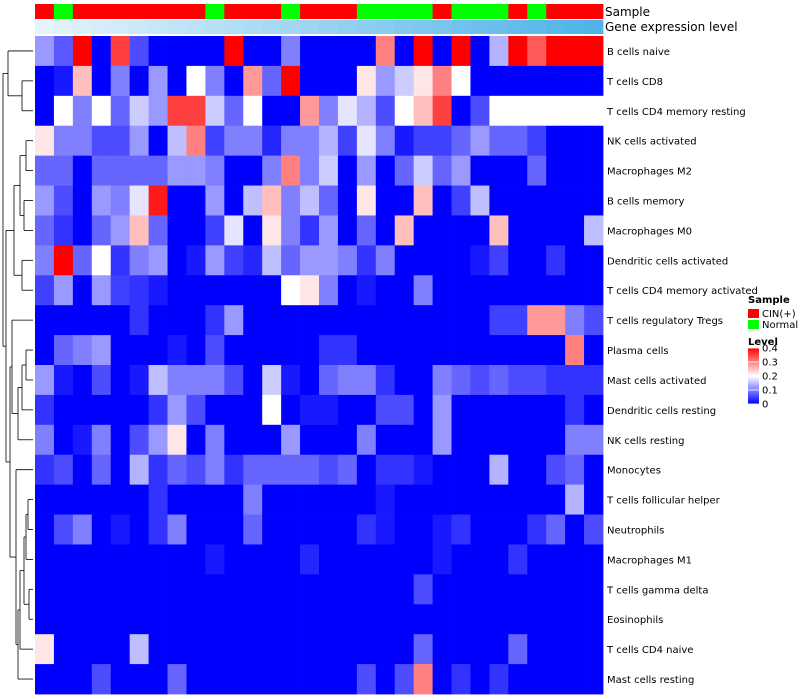  I want to click on row-label: T cells regulatory Tregs, so click(664, 321).